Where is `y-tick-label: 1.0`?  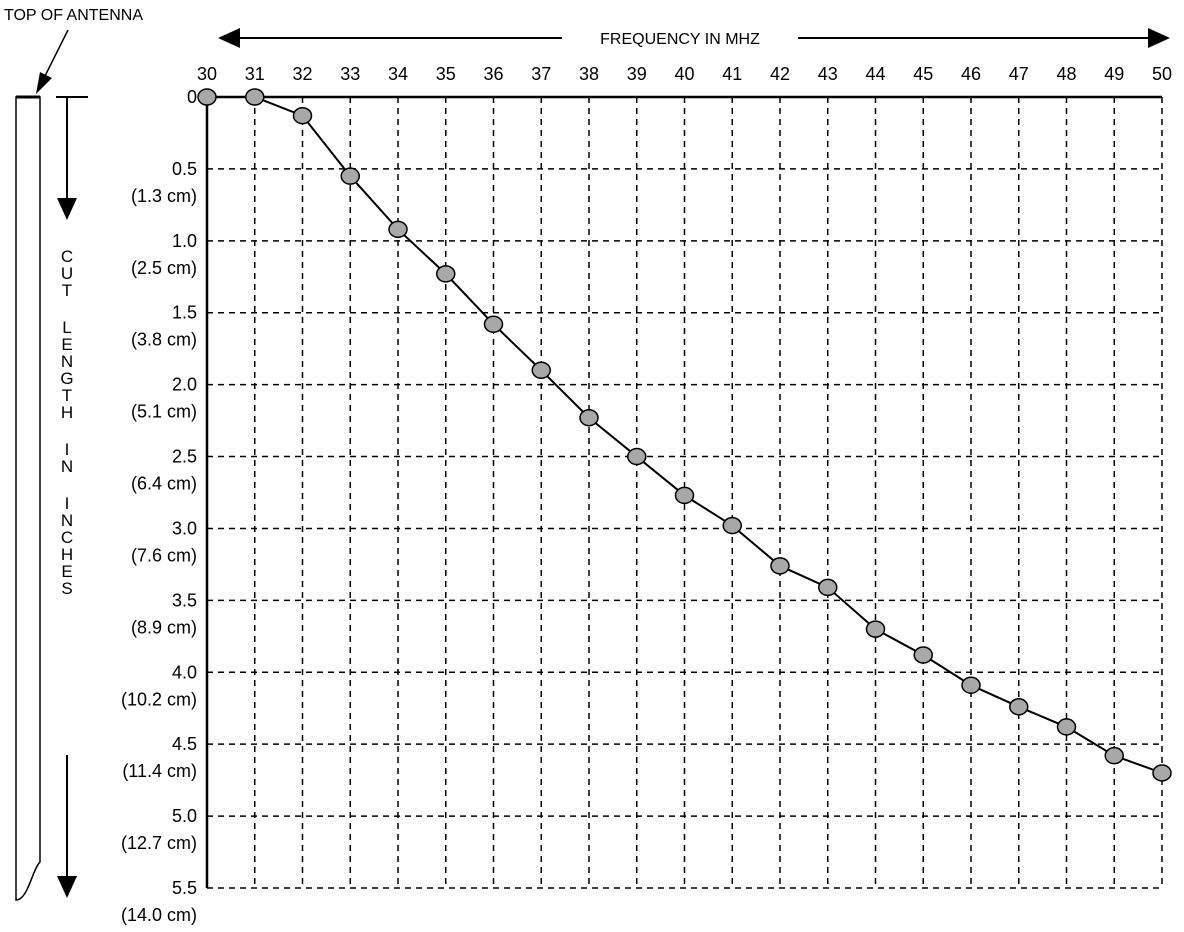 y-tick-label: 1.0 is located at coordinates (184, 241).